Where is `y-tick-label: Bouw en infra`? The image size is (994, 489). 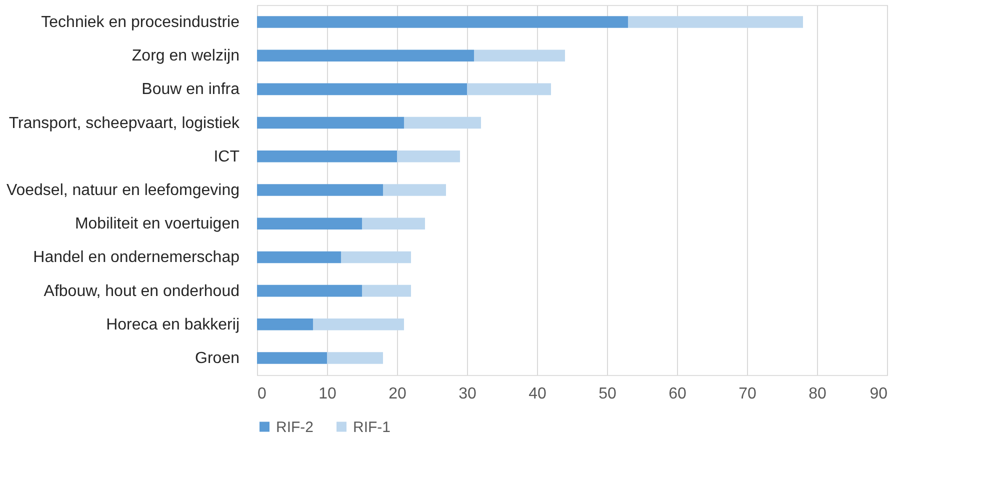
y-tick-label: Bouw en infra is located at coordinates (191, 89).